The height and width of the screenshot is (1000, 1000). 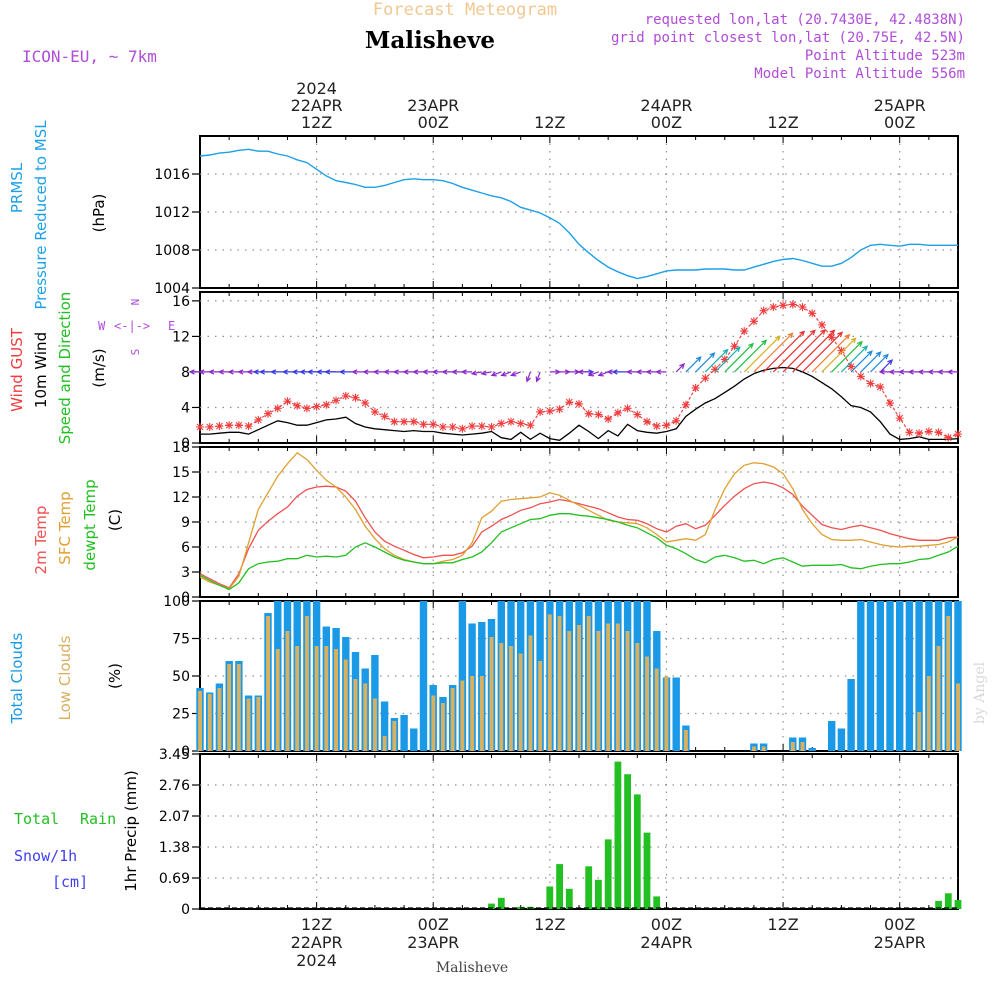 I want to click on wind-ytick-label: 0, so click(x=185, y=444).